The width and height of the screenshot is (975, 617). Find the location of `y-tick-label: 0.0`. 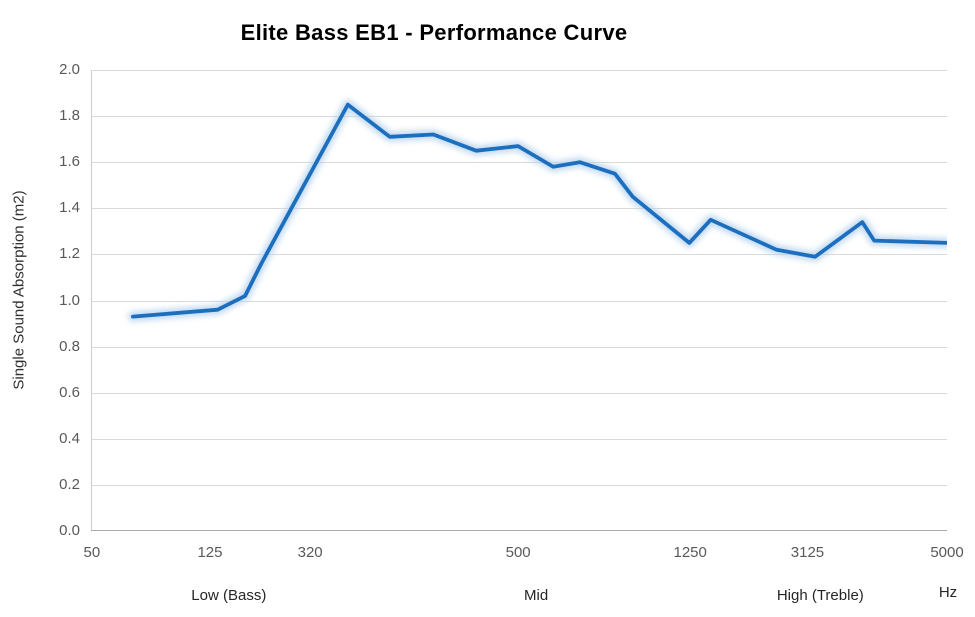

y-tick-label: 0.0 is located at coordinates (69, 530).